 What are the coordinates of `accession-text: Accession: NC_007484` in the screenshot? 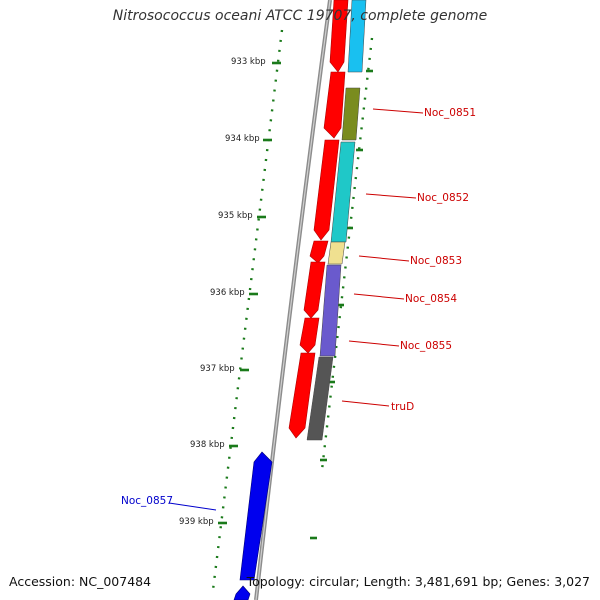 It's located at (80, 581).